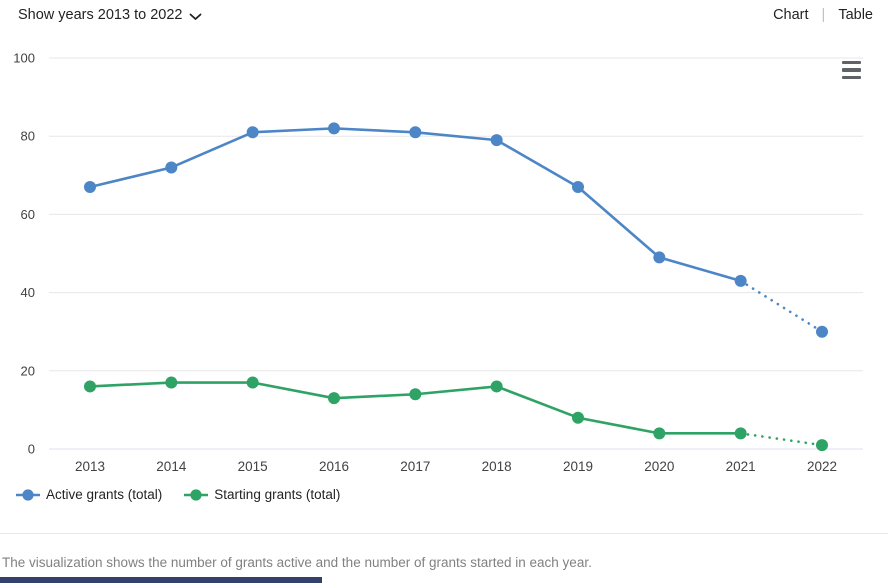 The width and height of the screenshot is (888, 583). I want to click on y-tick-label: 40, so click(28, 292).